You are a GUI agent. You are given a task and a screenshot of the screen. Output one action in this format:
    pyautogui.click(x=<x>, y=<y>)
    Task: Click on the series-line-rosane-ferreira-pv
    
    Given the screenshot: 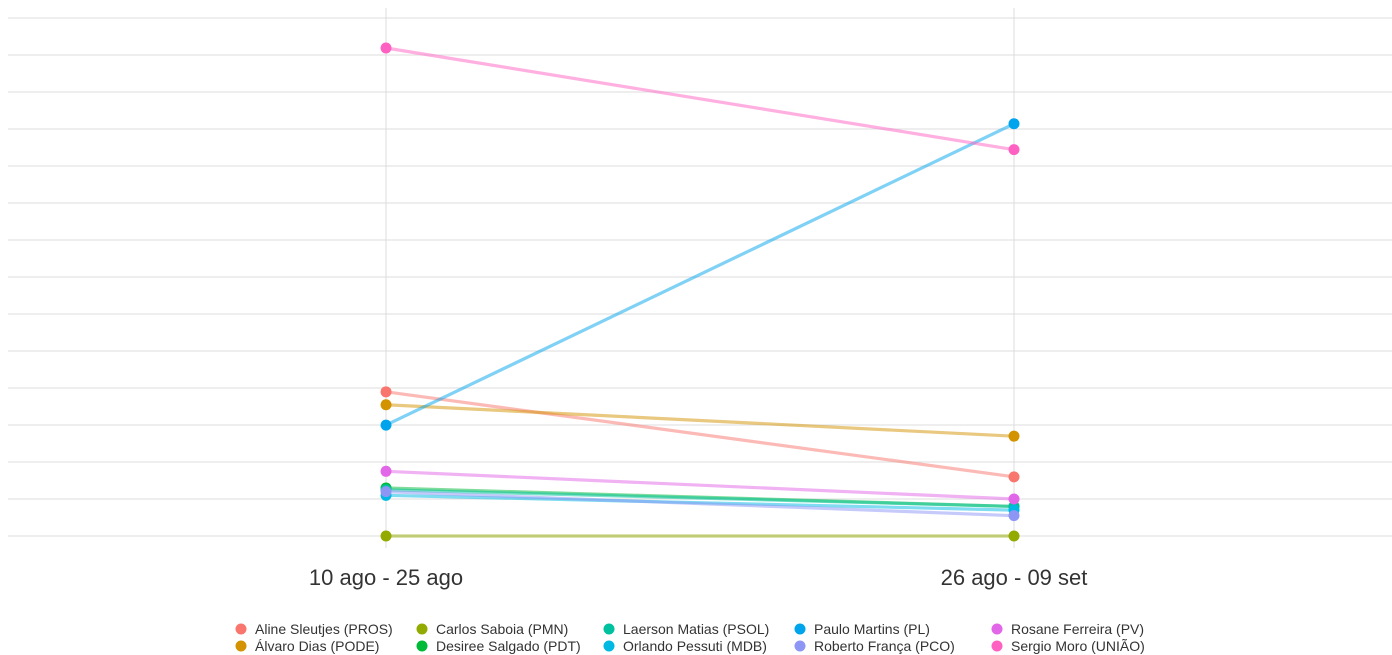 What is the action you would take?
    pyautogui.click(x=700, y=485)
    